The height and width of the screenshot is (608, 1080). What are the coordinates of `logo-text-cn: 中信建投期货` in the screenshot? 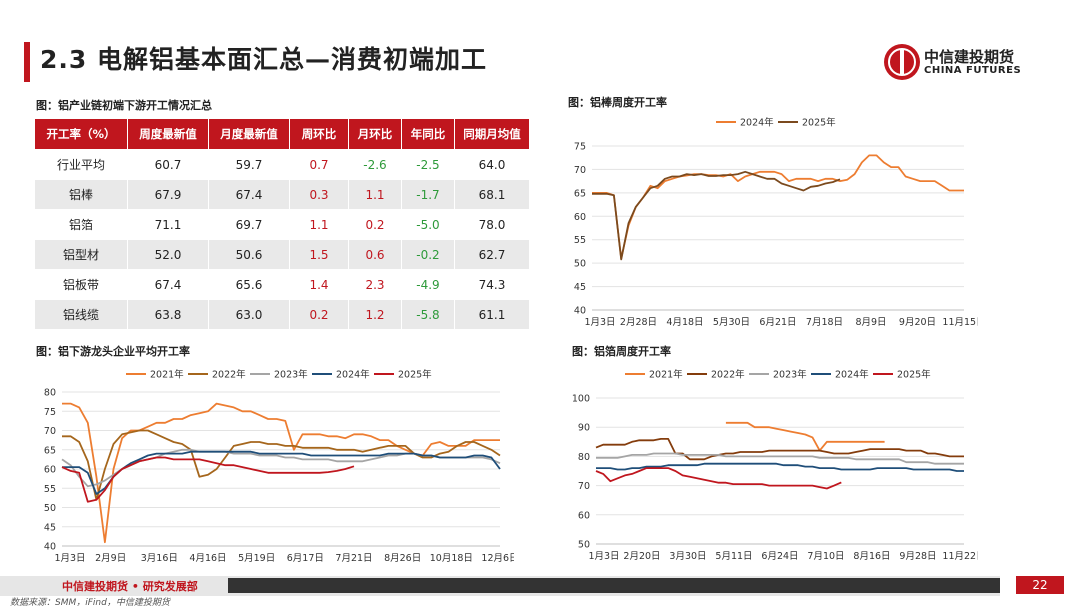 It's located at (969, 57).